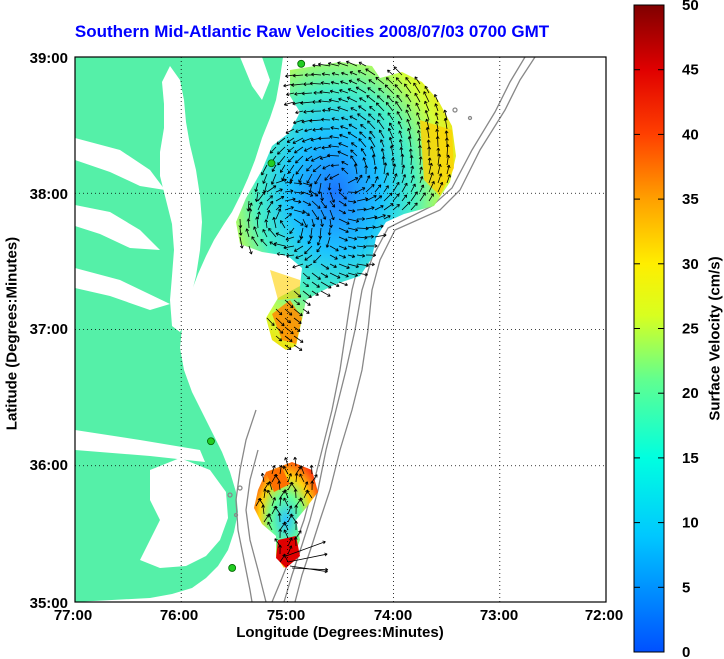 This screenshot has width=724, height=659. Describe the element at coordinates (179, 615) in the screenshot. I see `x-tick-label: 76:00` at that location.